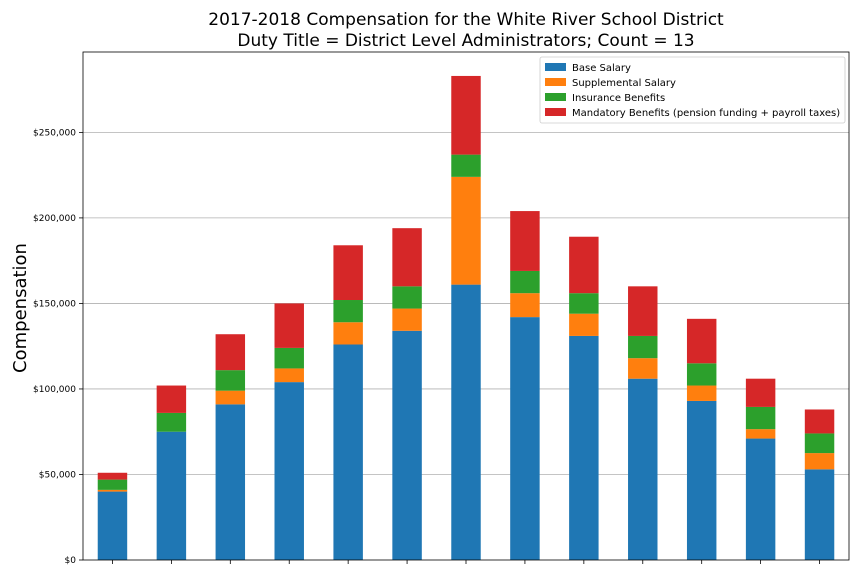 This screenshot has width=864, height=576. Describe the element at coordinates (618, 98) in the screenshot. I see `legend-label: Insurance Benefits` at that location.